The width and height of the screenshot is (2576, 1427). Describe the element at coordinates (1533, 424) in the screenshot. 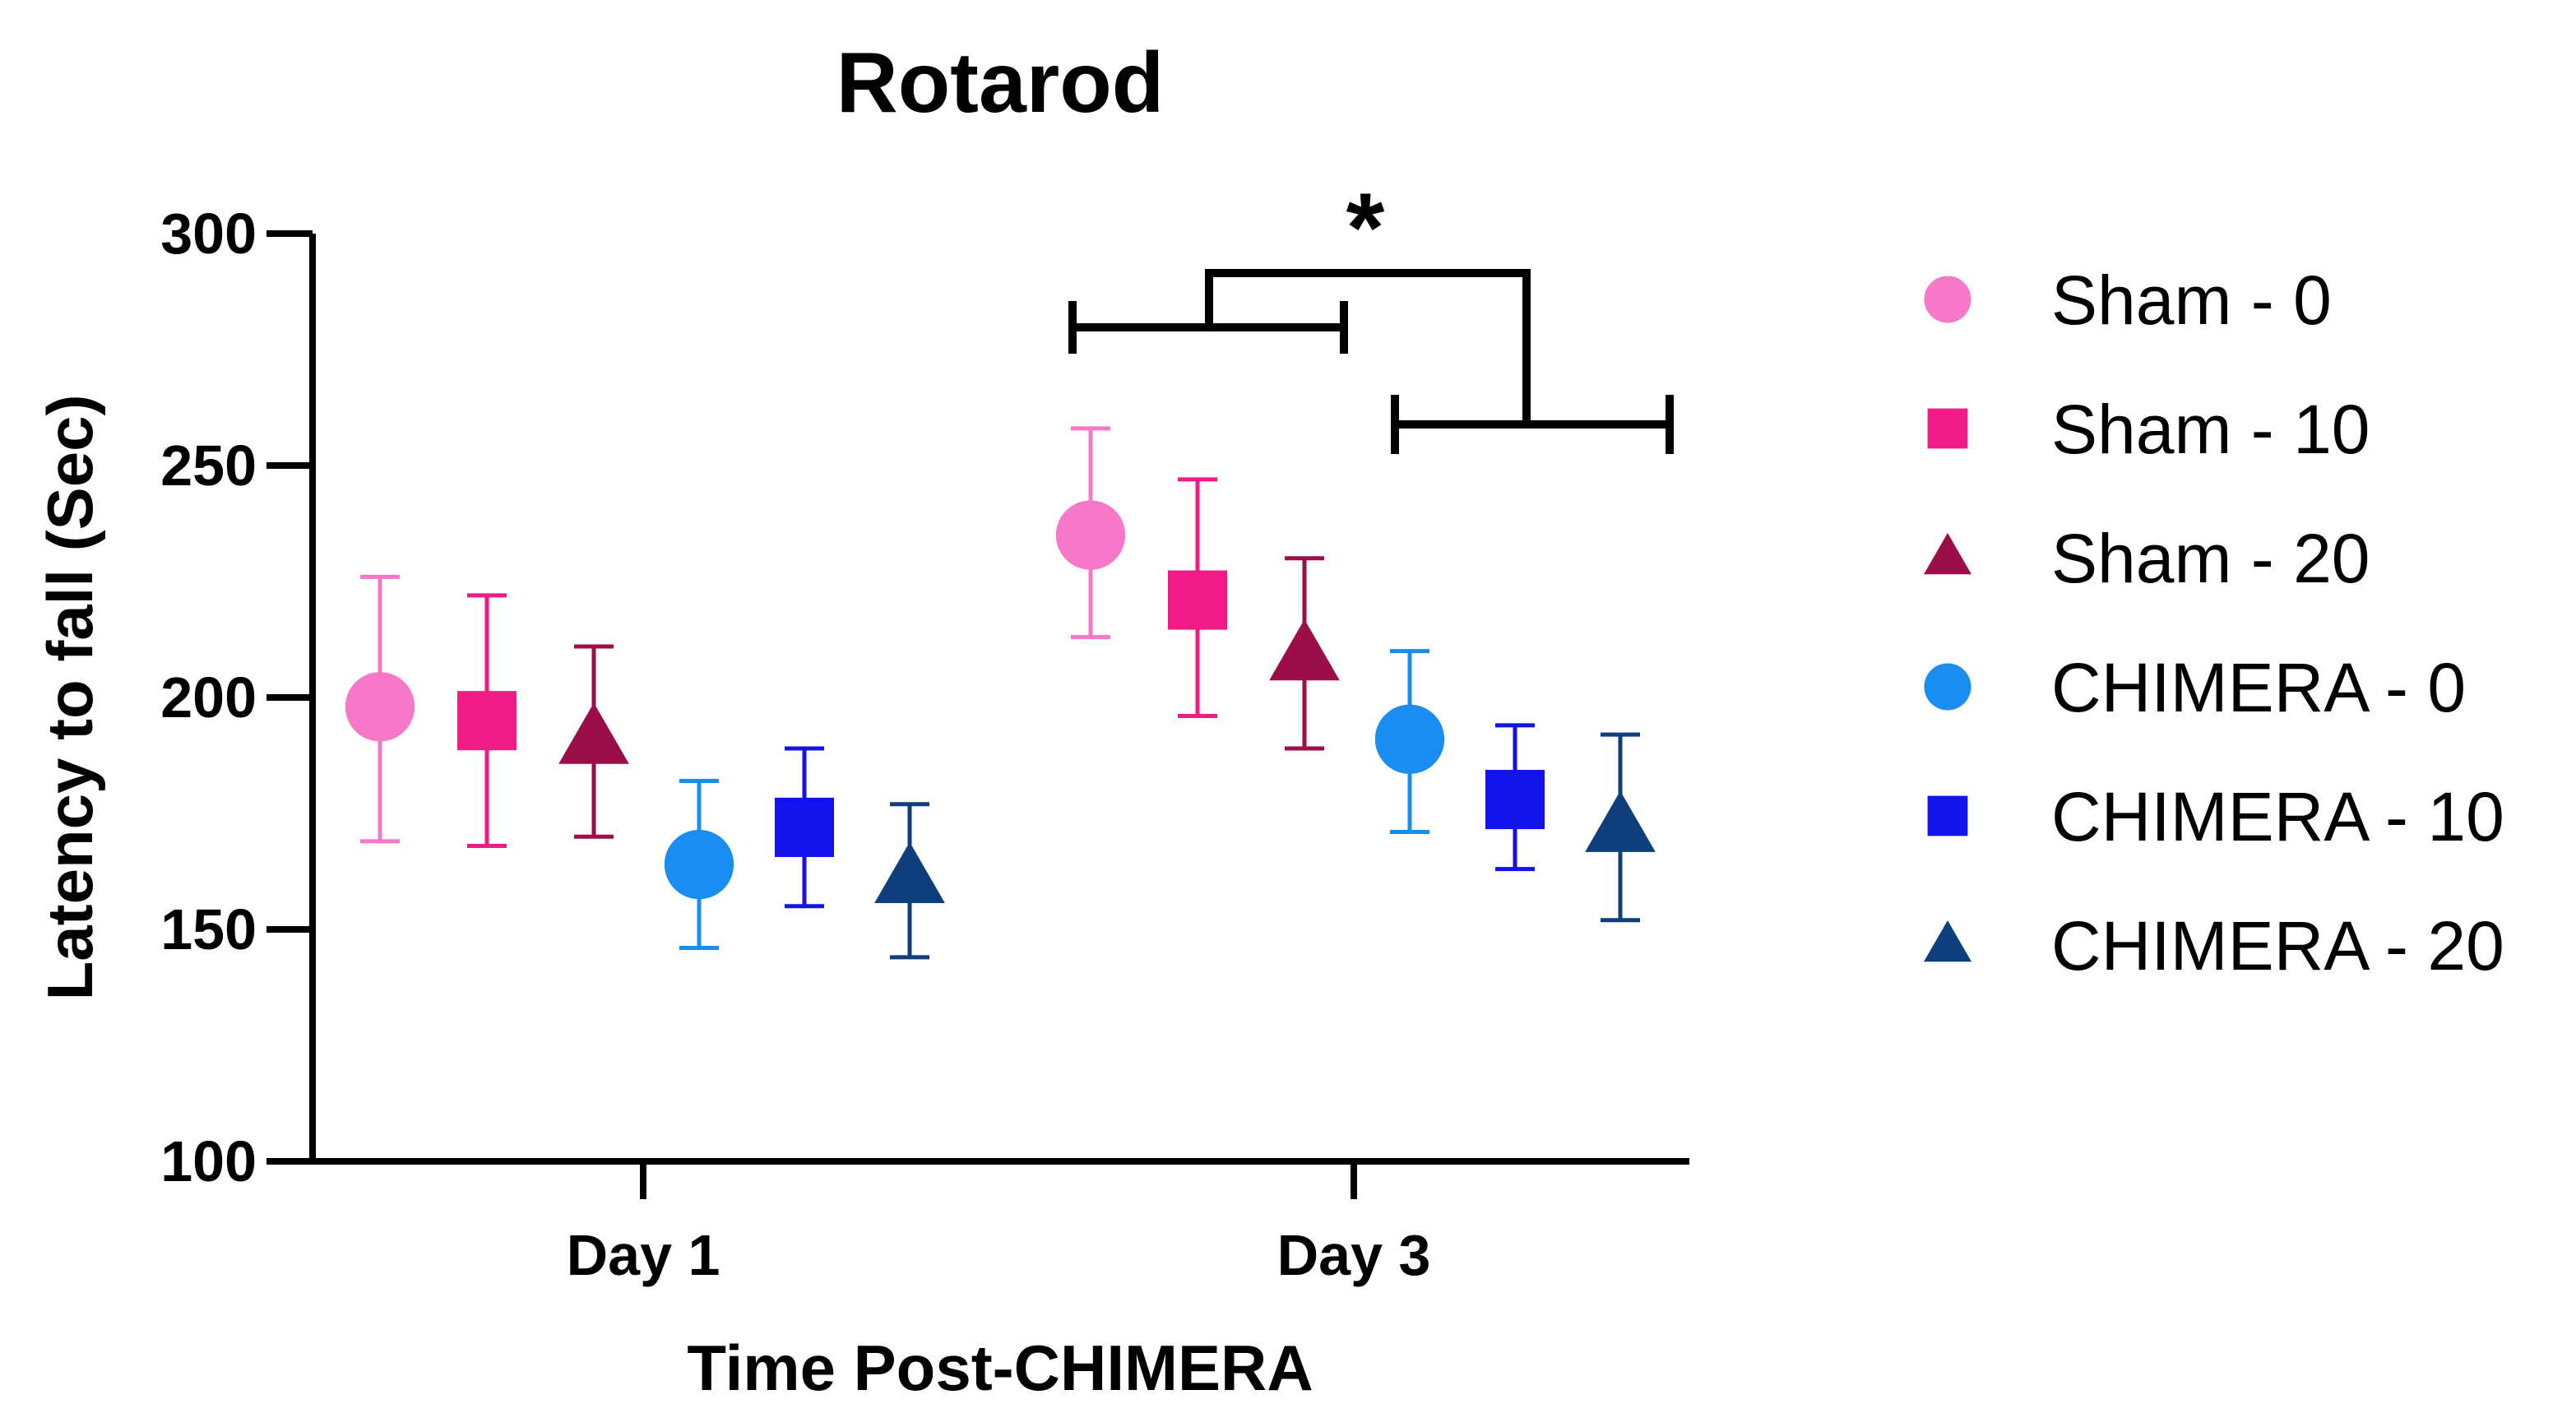

I see `bracket-chimera` at that location.